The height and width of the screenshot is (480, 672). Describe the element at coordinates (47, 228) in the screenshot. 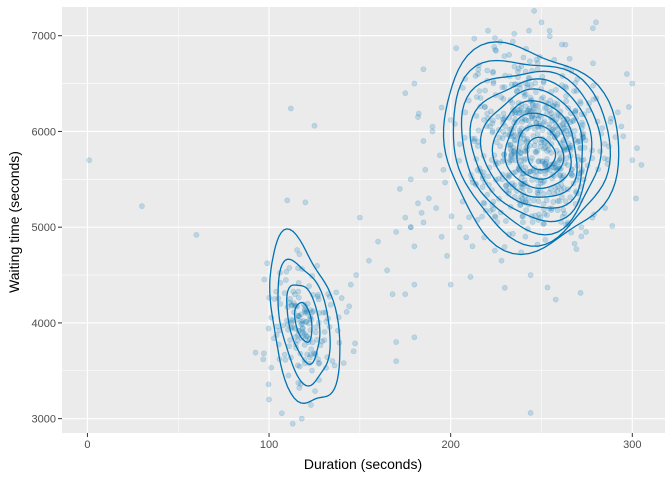

I see `y-axis: 3000 4000 5000 6000 7000` at that location.